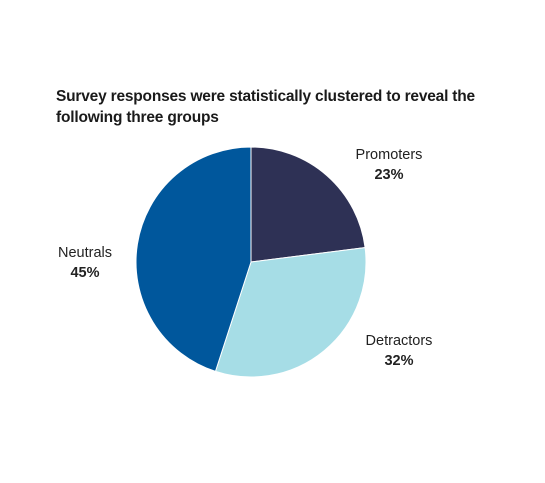 This screenshot has width=545, height=483. Describe the element at coordinates (389, 175) in the screenshot. I see `promoters-percent: 23%` at that location.